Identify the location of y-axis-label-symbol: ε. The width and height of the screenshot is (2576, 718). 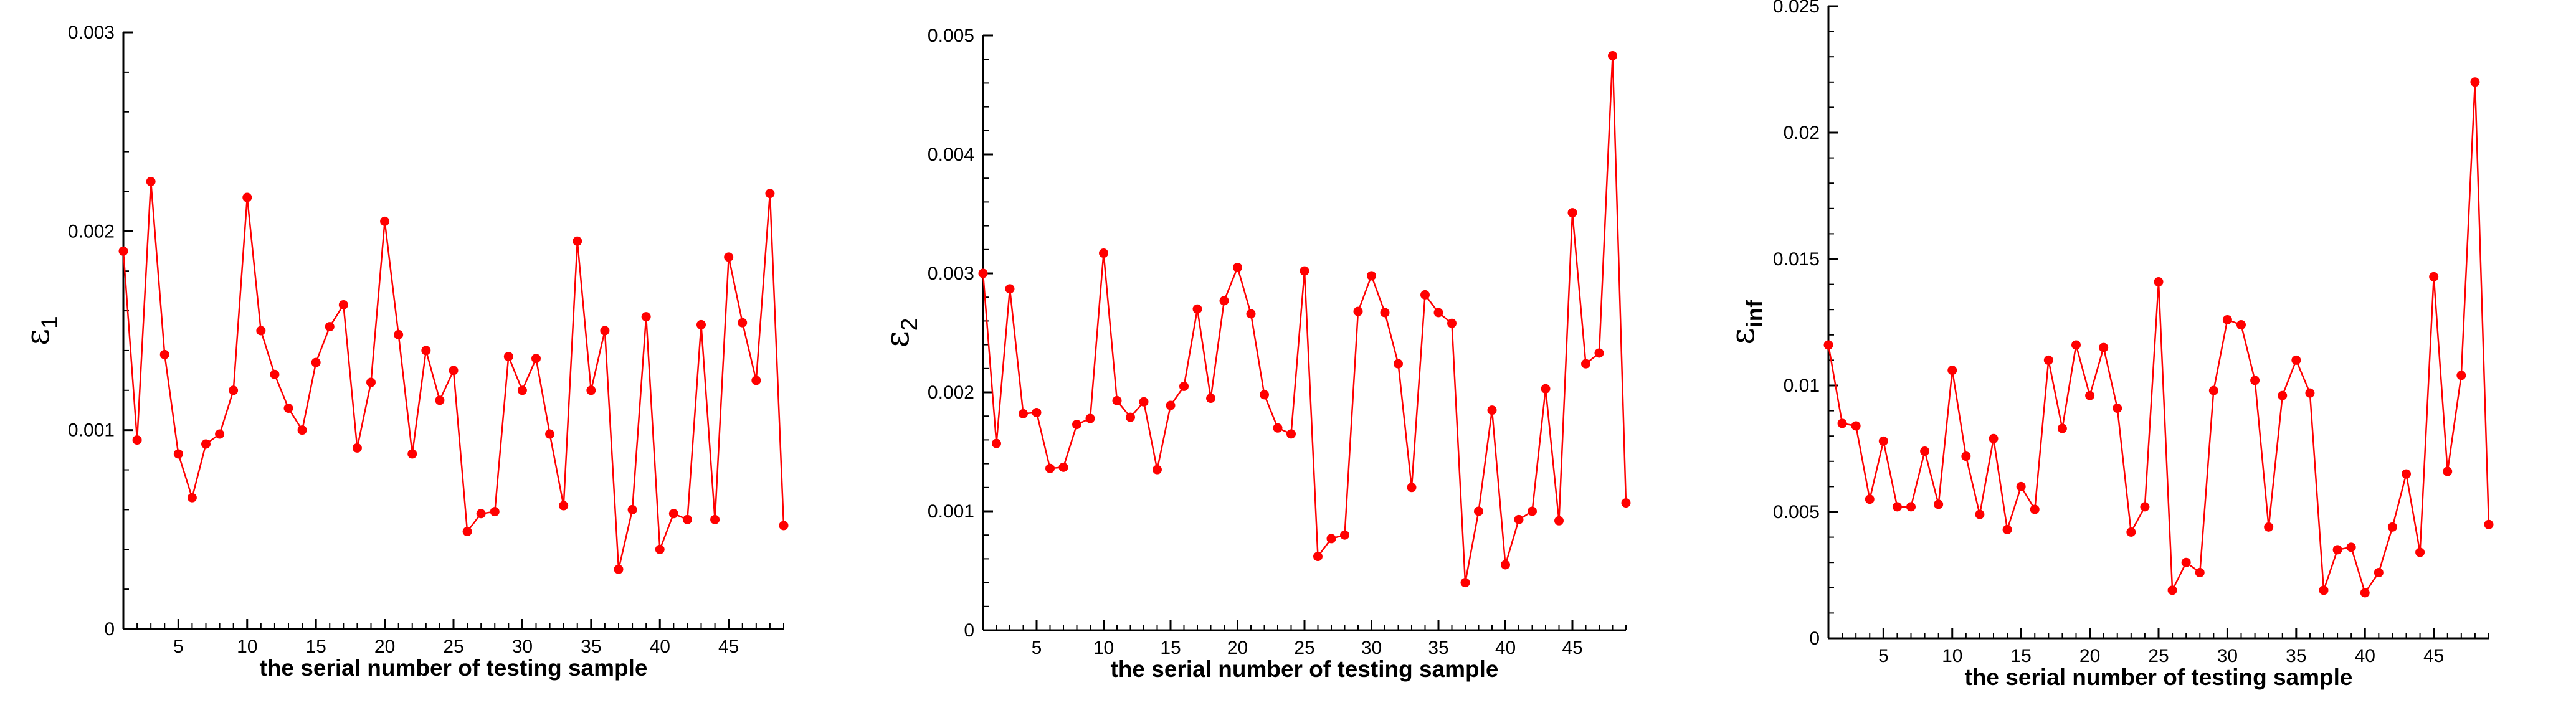
(38, 338).